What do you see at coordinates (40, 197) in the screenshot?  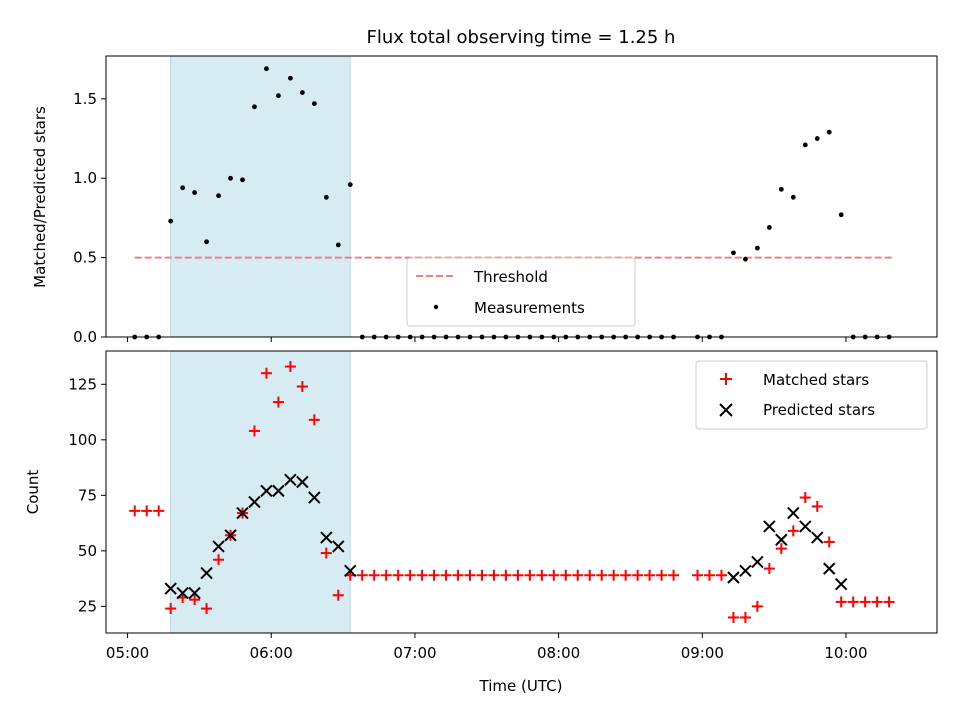 I see `top-y-axis-label: Matched/Predicted stars` at bounding box center [40, 197].